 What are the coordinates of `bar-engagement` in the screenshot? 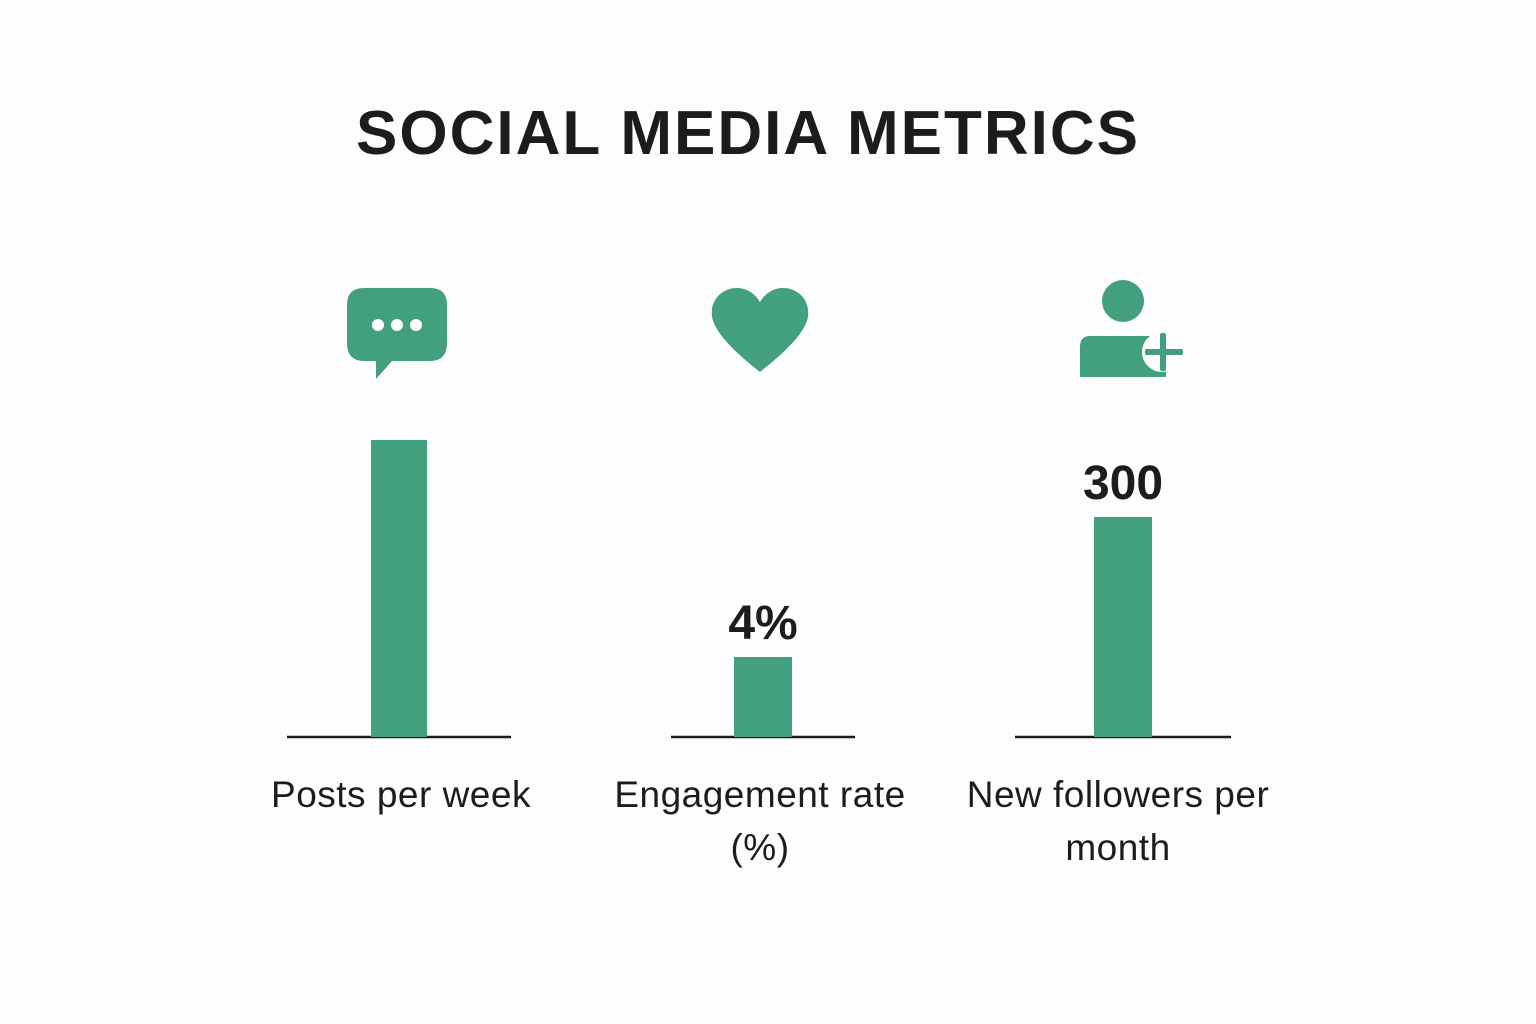 It's located at (763, 697).